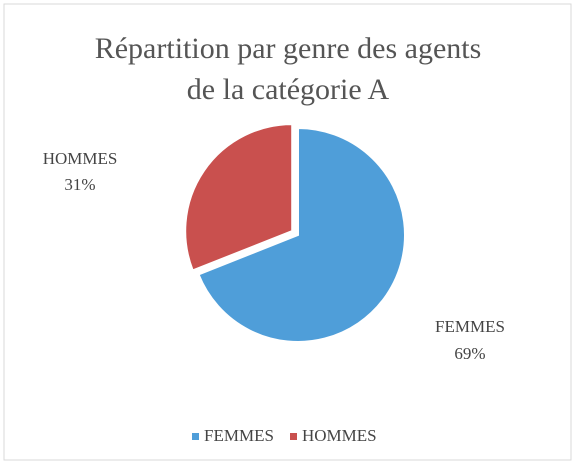  Describe the element at coordinates (239, 197) in the screenshot. I see `pie-slice` at that location.